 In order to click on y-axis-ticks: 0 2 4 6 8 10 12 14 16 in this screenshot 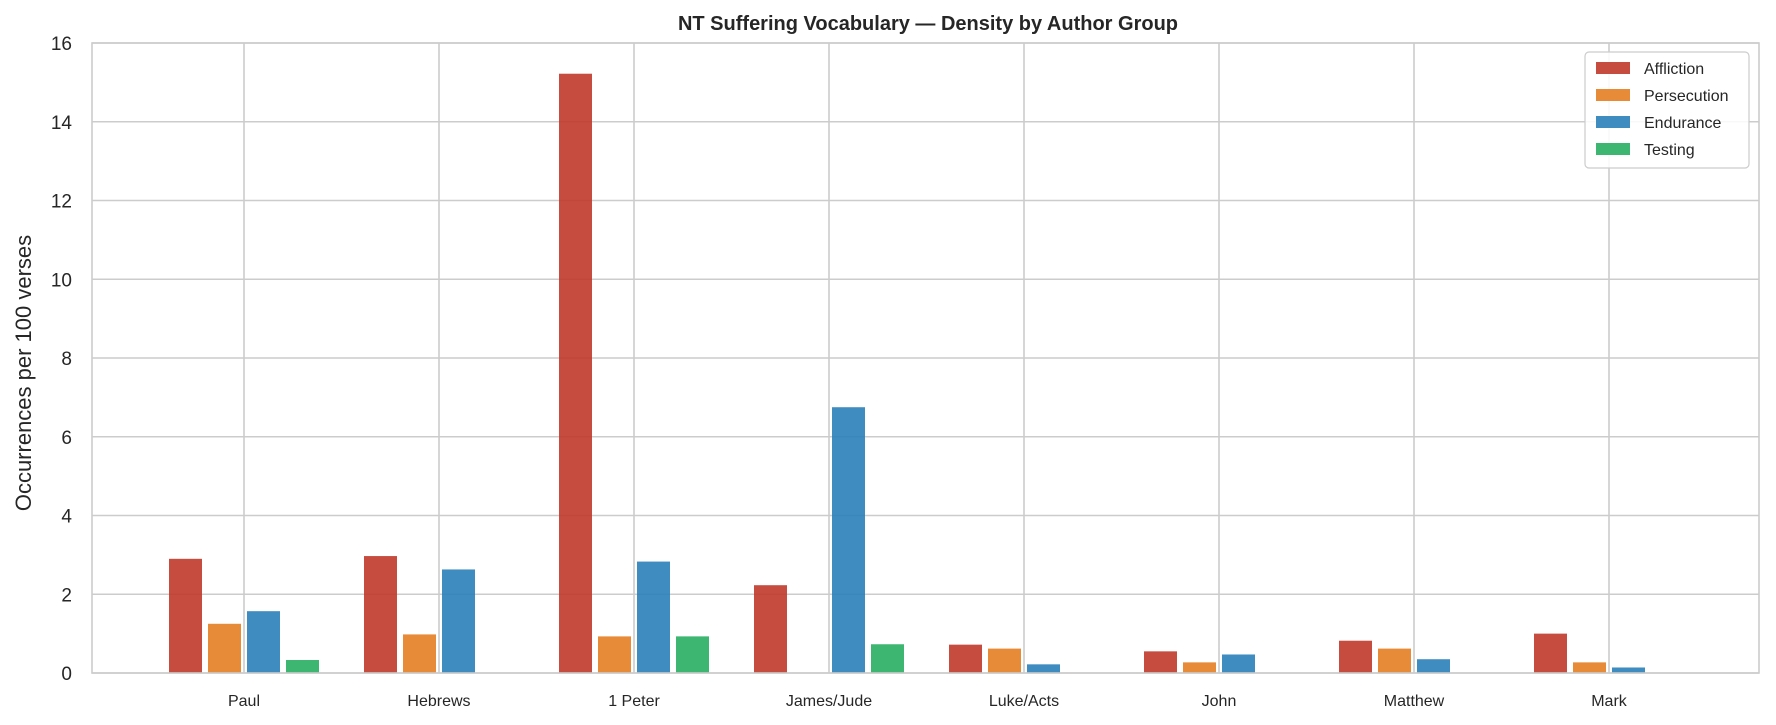, I will do `click(62, 359)`.